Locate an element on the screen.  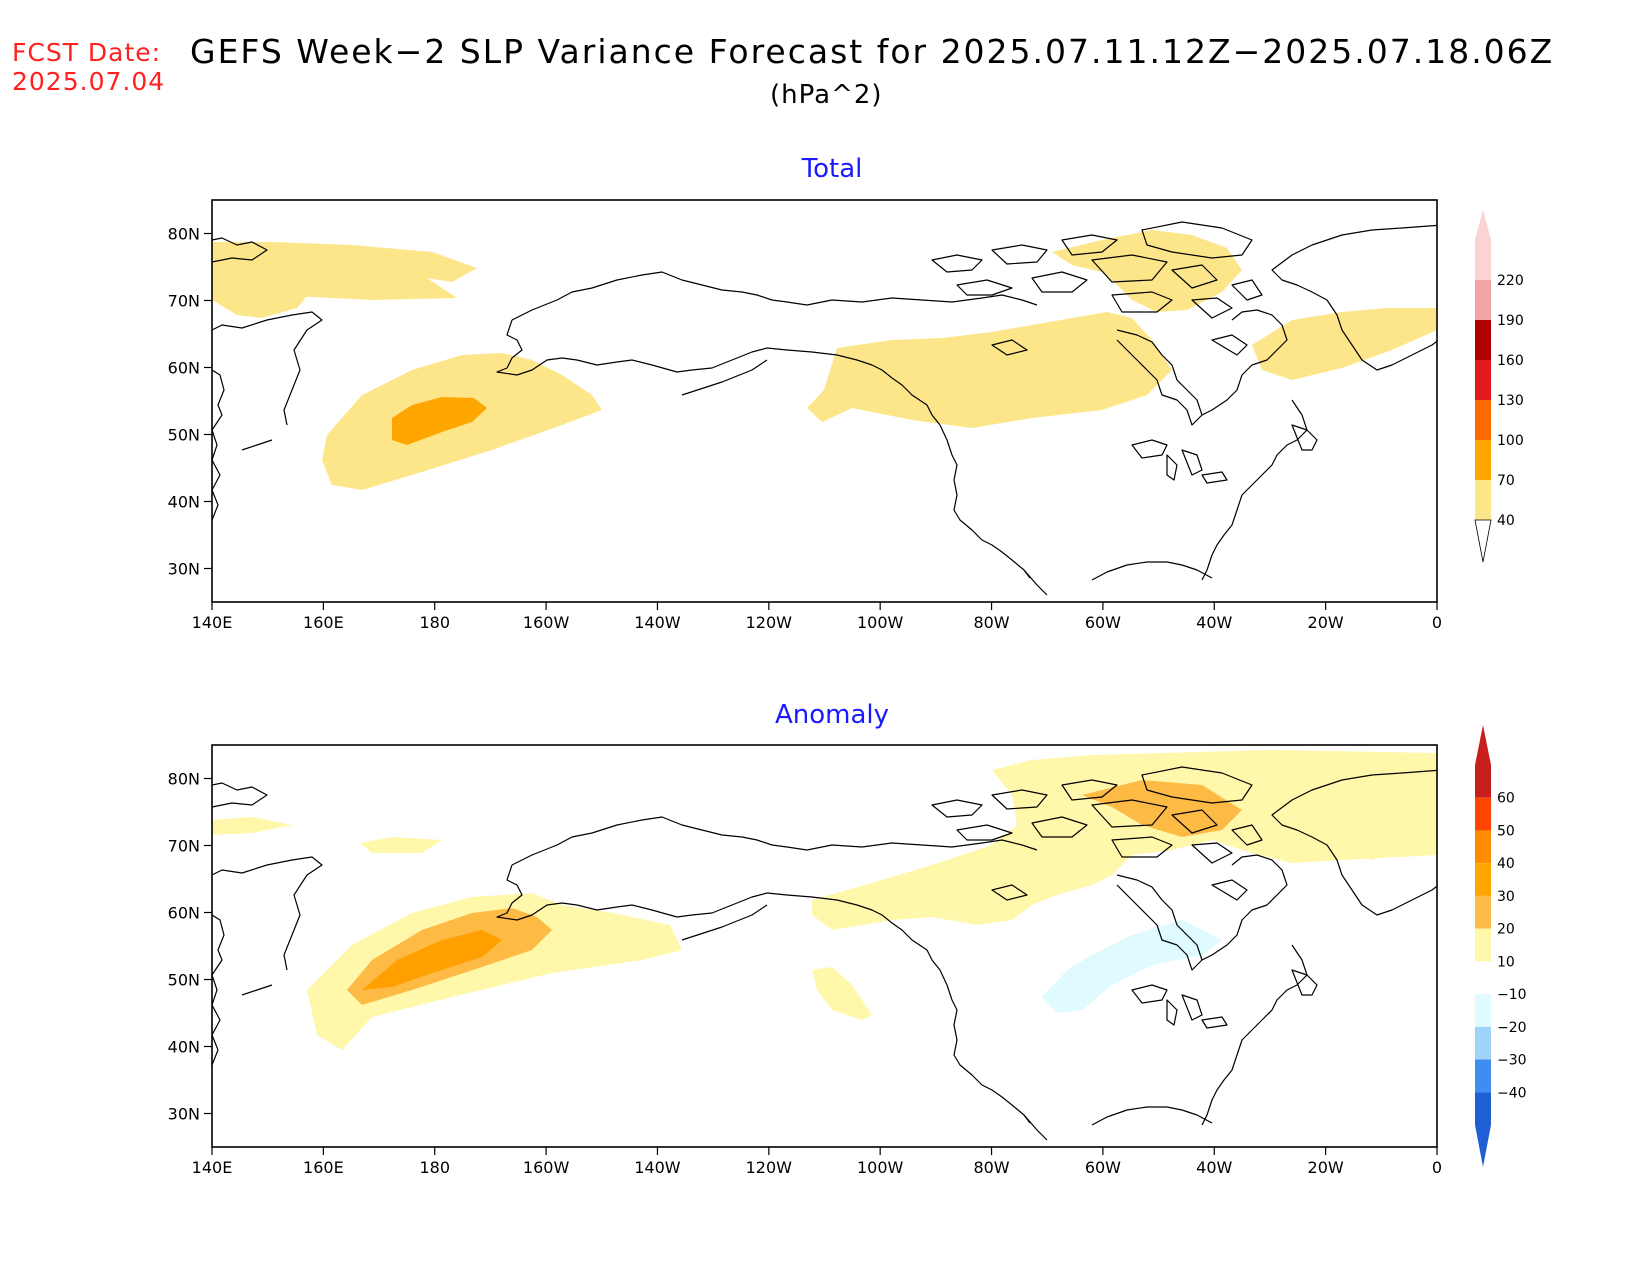
colorbar-total-upper-arrow is located at coordinates (1483, 225).